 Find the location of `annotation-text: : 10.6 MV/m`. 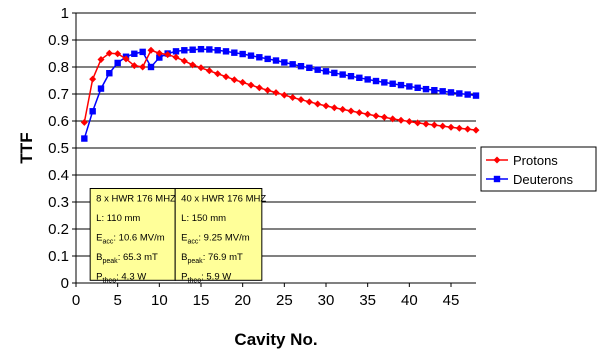

annotation-text: : 10.6 MV/m is located at coordinates (138, 238).